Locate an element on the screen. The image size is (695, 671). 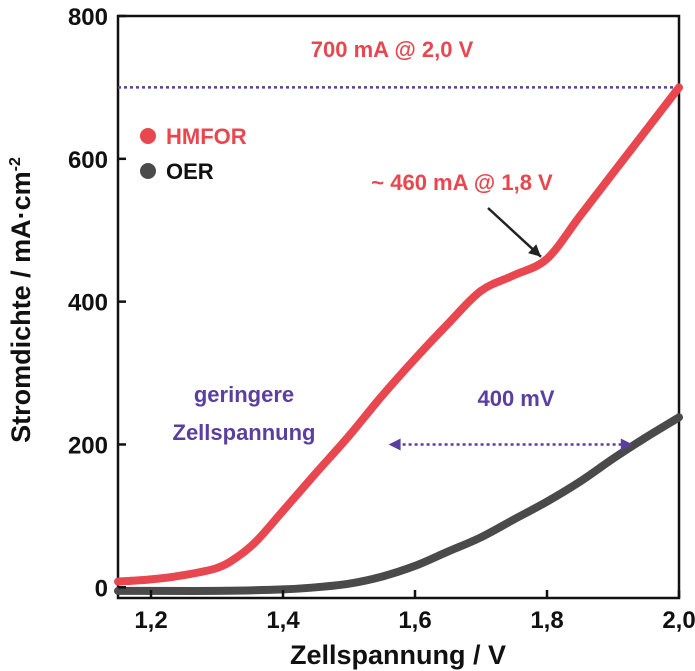
y-tick-label: 400 is located at coordinates (88, 303).